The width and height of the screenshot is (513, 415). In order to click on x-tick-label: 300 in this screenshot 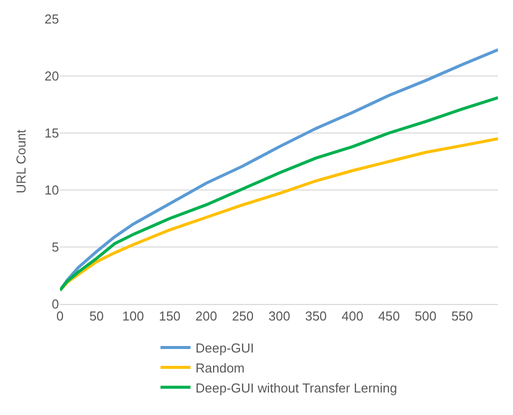, I will do `click(279, 316)`.